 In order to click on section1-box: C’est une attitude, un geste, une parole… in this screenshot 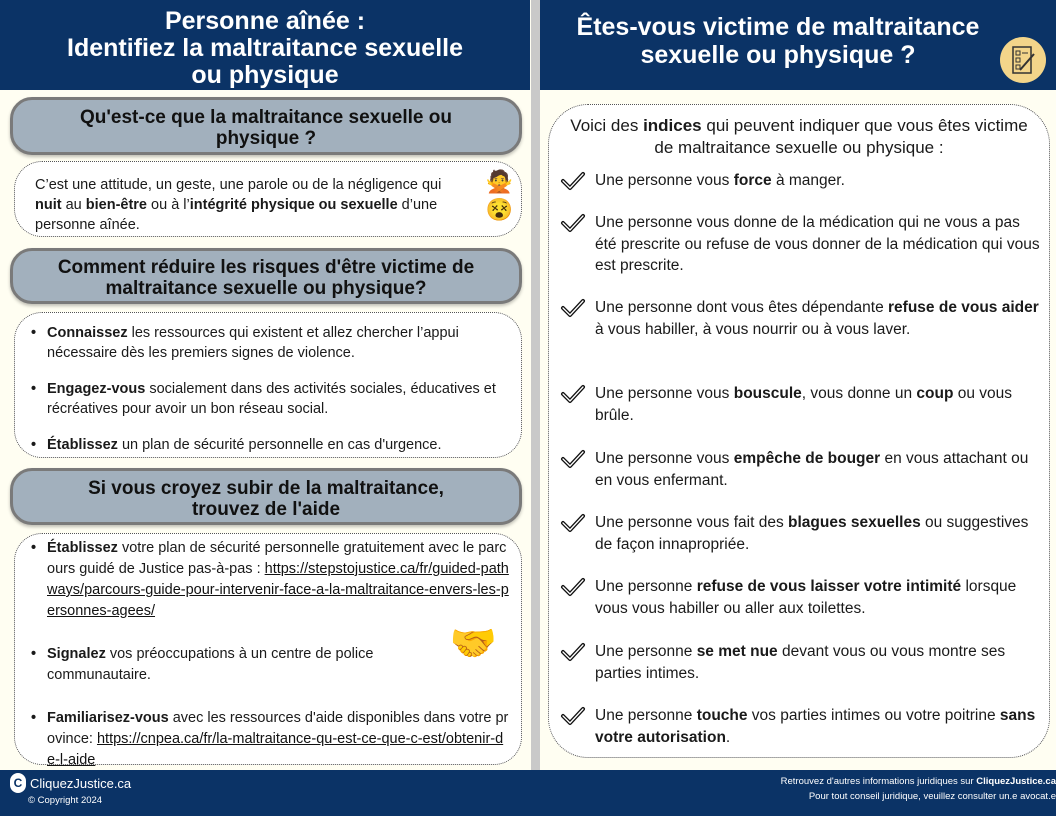, I will do `click(268, 199)`.